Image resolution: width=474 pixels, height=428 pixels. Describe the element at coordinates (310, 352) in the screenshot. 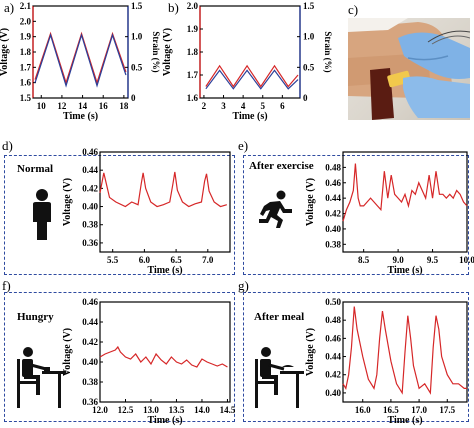

I see `panel-g-ylabel: Voltage (V)` at that location.